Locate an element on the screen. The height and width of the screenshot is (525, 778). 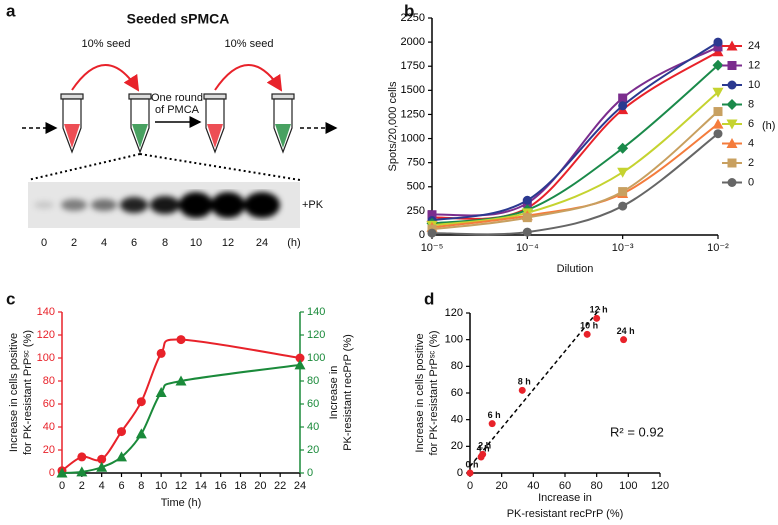
point-label: 12 h is located at coordinates (599, 310).